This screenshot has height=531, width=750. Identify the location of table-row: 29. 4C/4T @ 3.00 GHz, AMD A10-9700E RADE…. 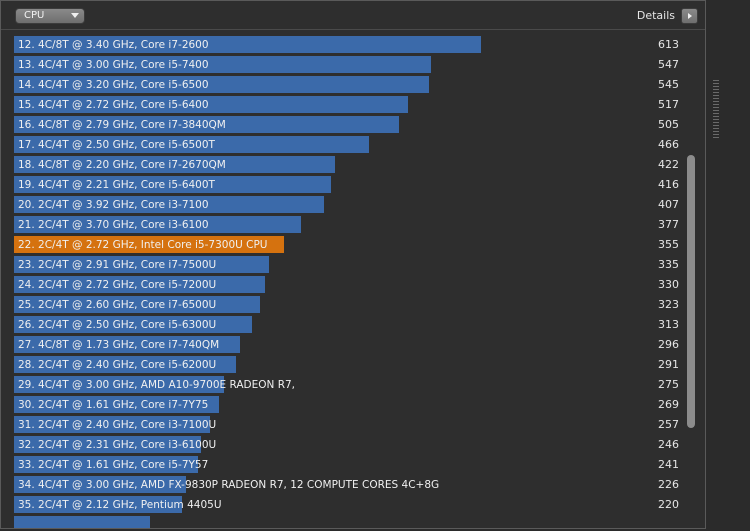
(343, 384).